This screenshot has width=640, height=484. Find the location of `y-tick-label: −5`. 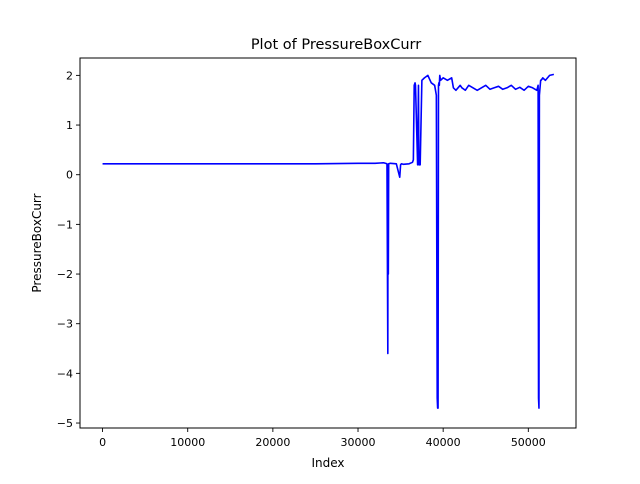

y-tick-label: −5 is located at coordinates (65, 423).